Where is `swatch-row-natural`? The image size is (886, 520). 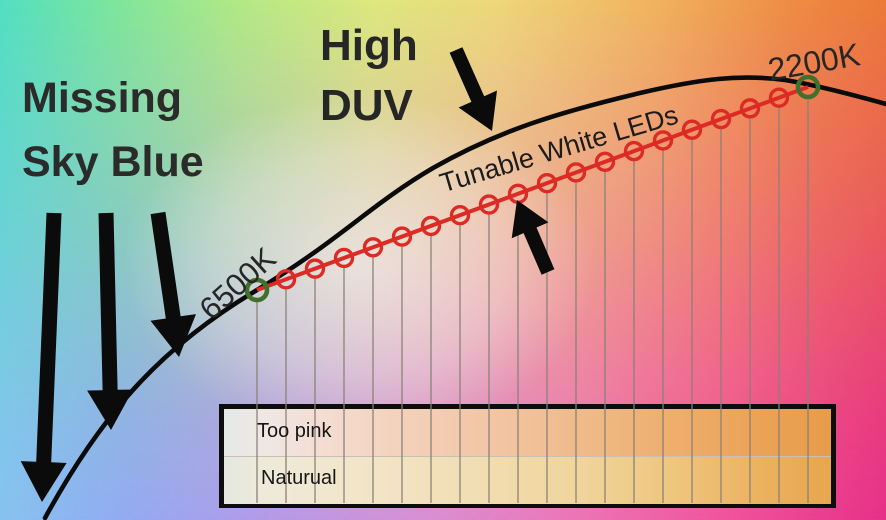 swatch-row-natural is located at coordinates (527, 480).